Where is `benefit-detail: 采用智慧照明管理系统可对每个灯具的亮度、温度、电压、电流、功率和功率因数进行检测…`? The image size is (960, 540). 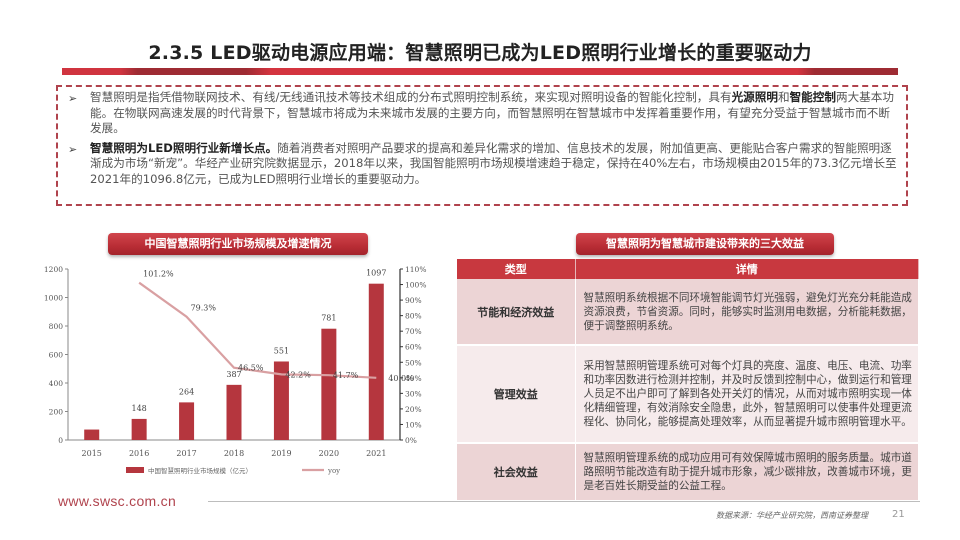 benefit-detail: 采用智慧照明管理系统可对每个灯具的亮度、温度、电压、电流、功率和功率因数进行检测… is located at coordinates (747, 394).